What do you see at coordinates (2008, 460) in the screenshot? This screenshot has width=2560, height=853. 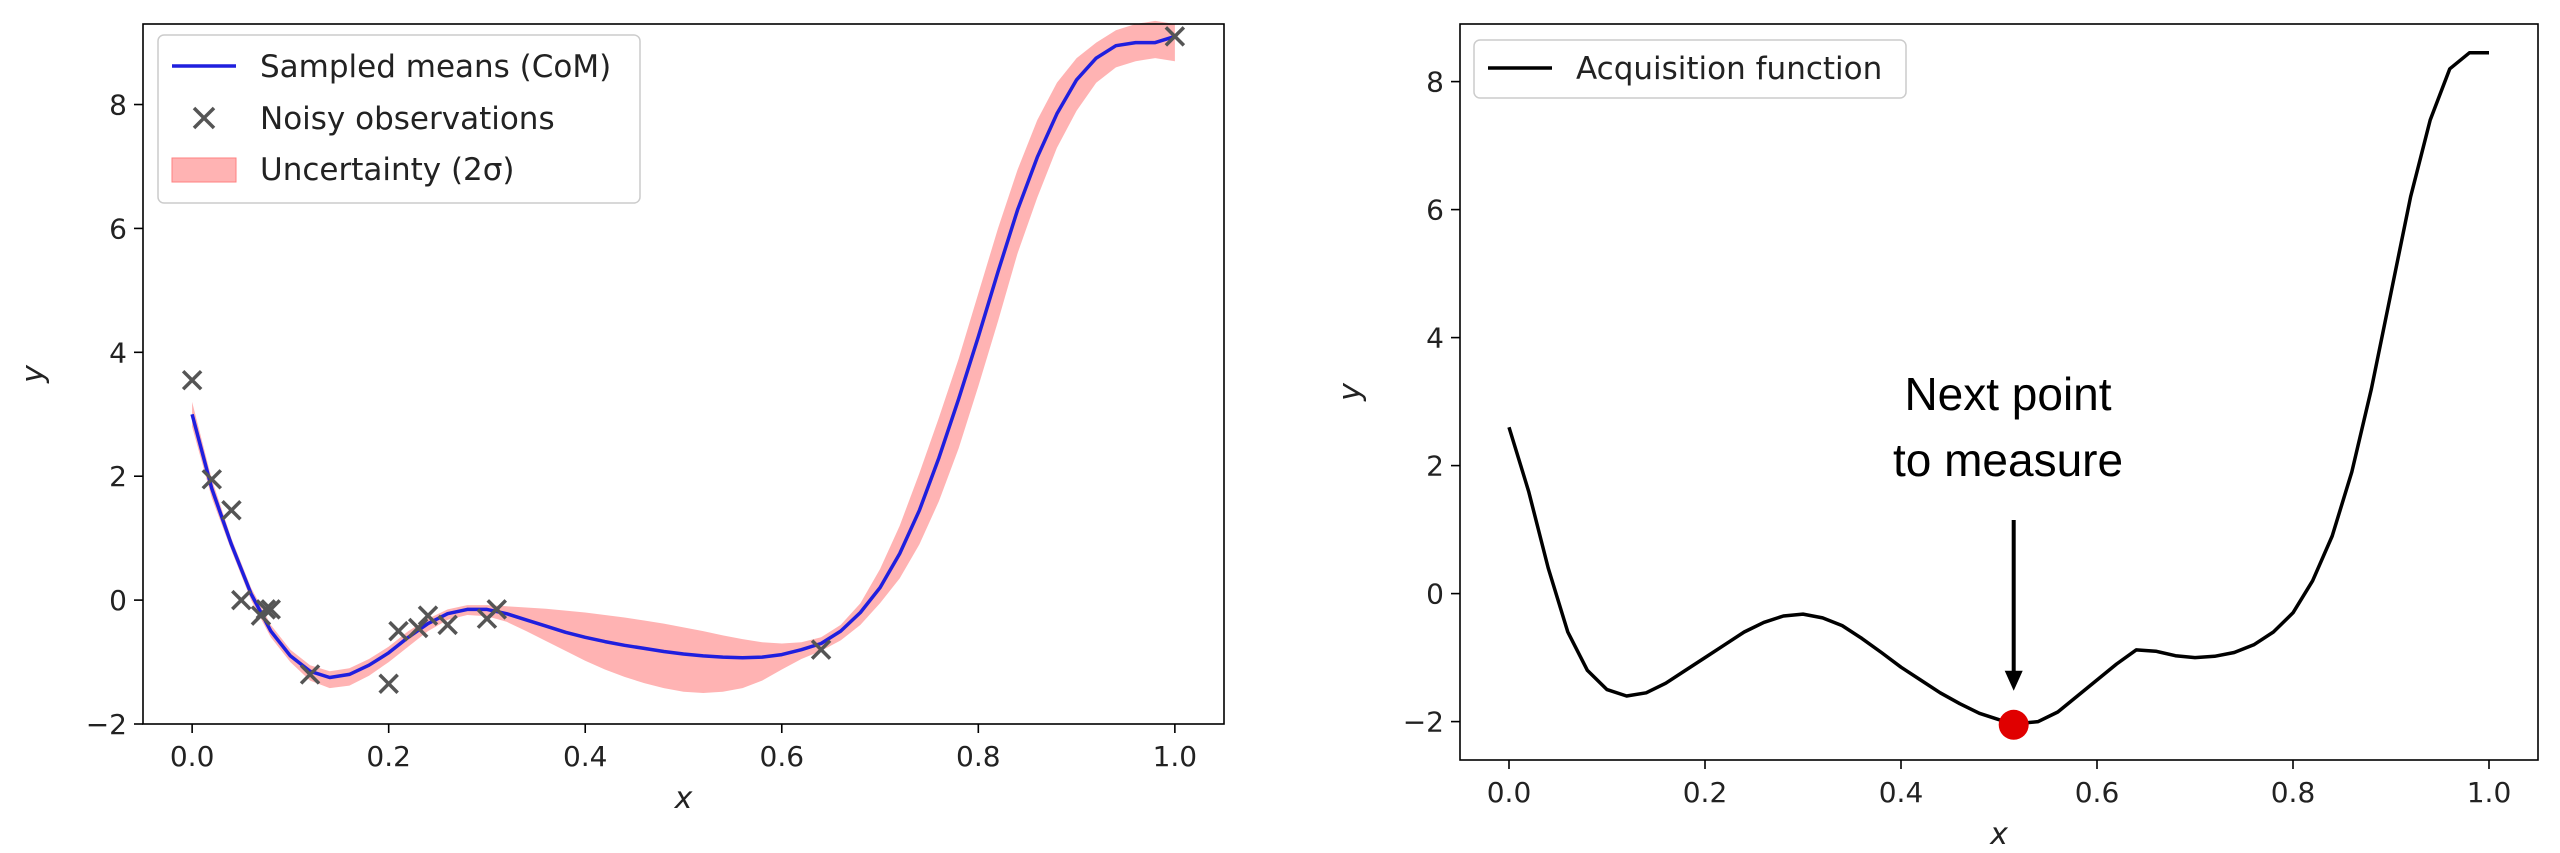 I see `annotation-line-2: to measure` at bounding box center [2008, 460].